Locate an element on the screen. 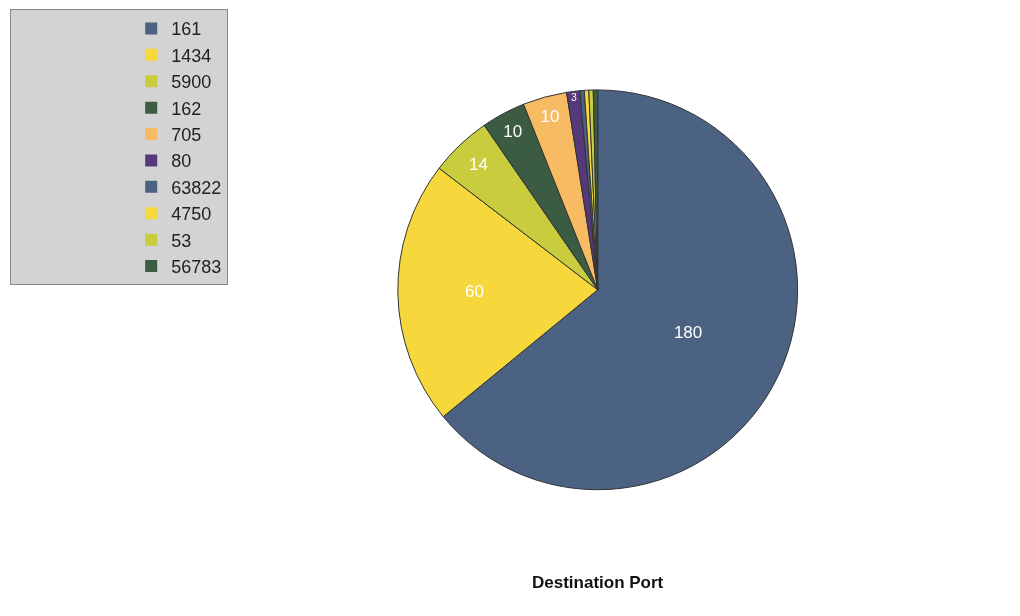  data-label: 180 is located at coordinates (688, 333).